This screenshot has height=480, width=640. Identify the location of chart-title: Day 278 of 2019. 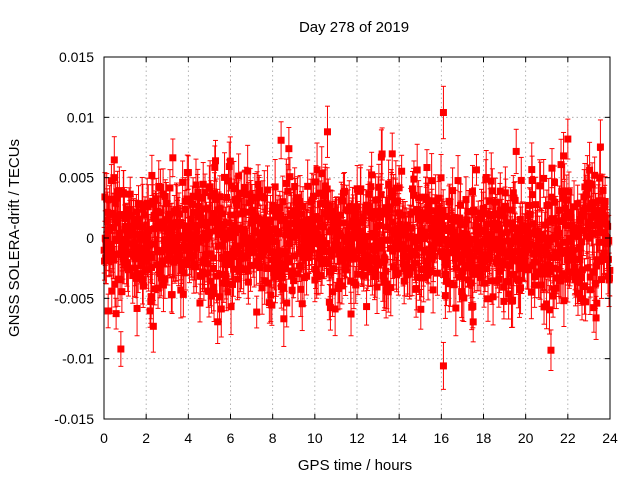
(354, 27).